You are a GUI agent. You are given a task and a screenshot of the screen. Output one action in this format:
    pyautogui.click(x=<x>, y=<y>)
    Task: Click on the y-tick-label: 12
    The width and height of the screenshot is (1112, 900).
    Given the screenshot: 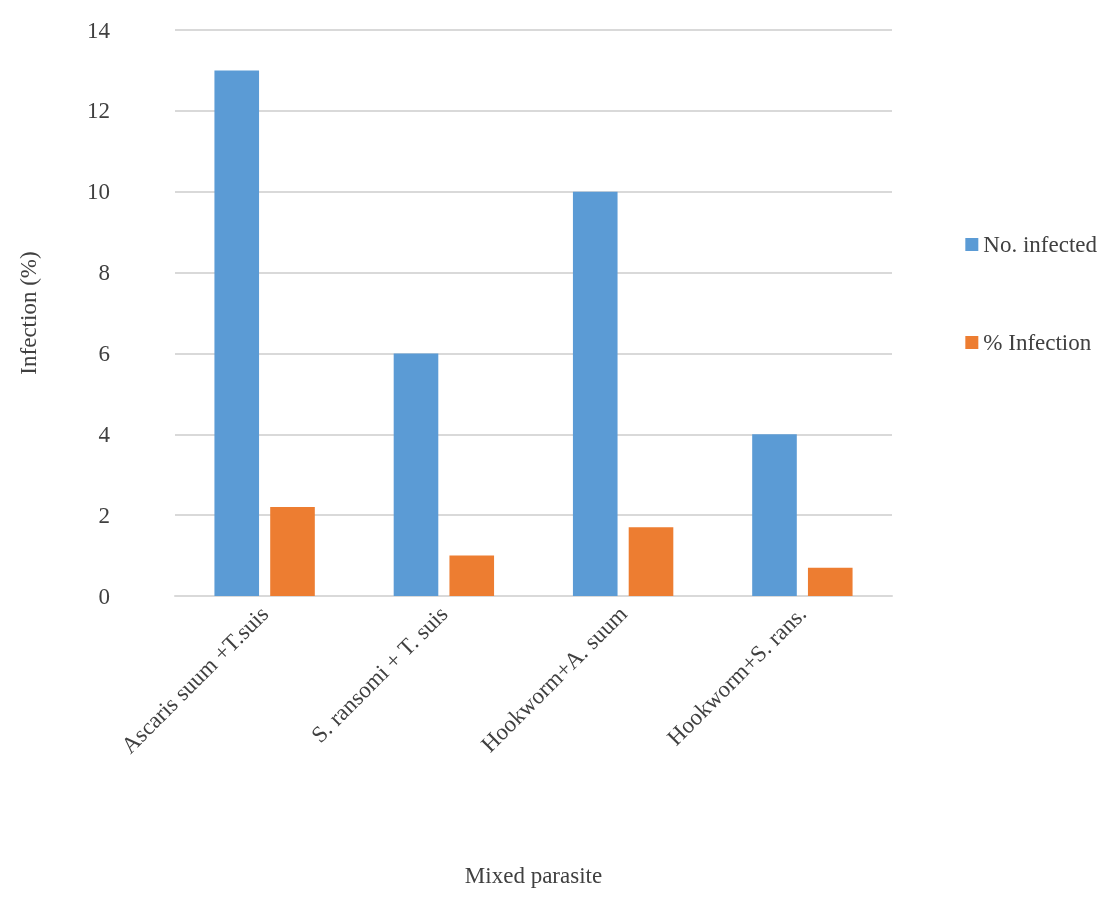 What is the action you would take?
    pyautogui.click(x=98, y=111)
    